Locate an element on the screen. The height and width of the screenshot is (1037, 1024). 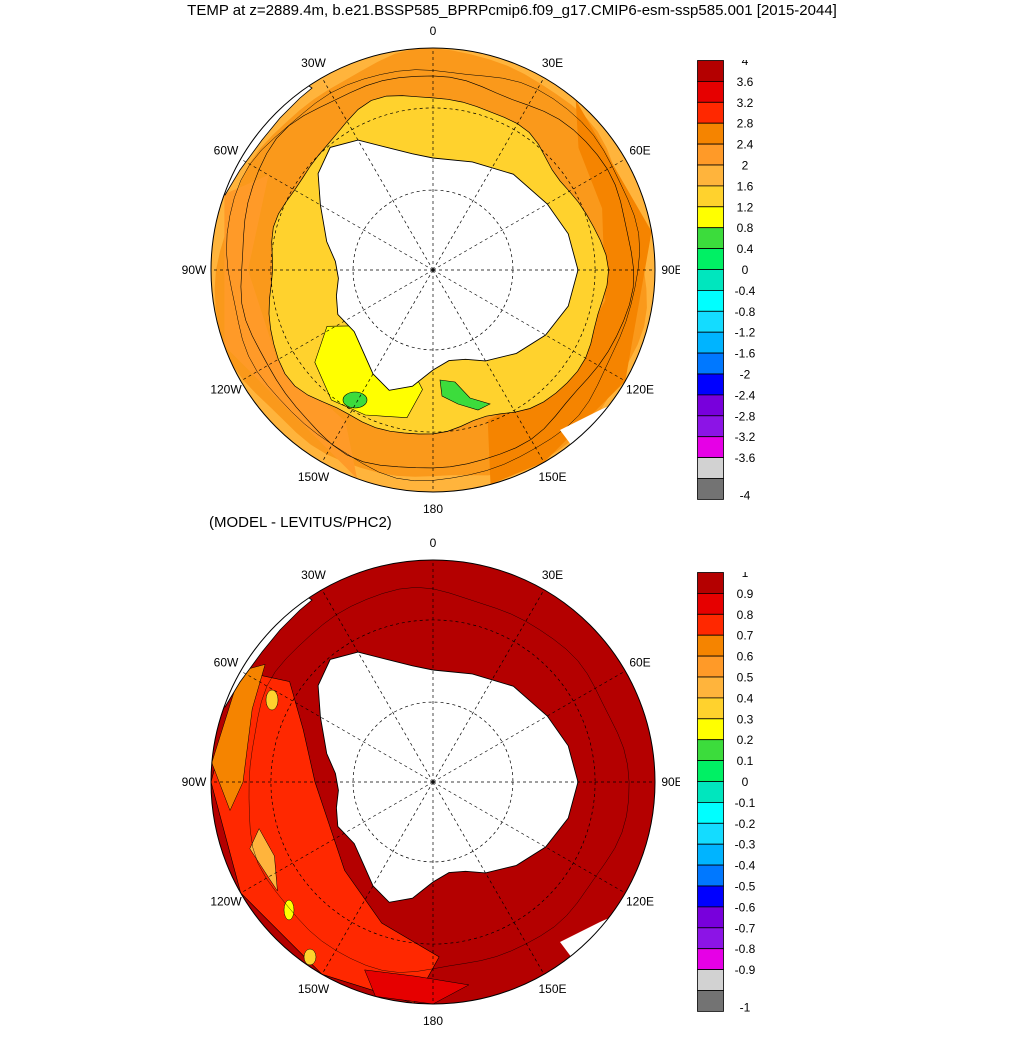
longitude-label: 90E is located at coordinates (670, 782).